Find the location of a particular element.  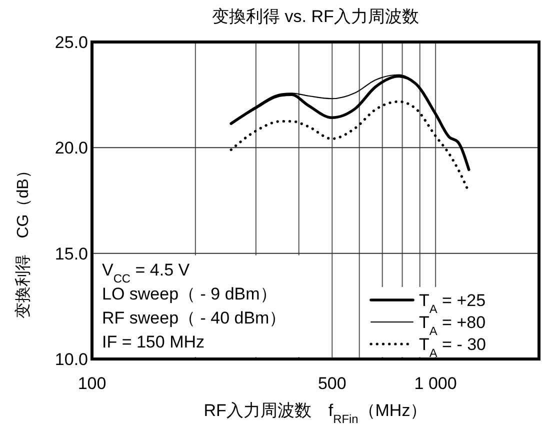

y-tick-label: 15.0 is located at coordinates (71, 254).